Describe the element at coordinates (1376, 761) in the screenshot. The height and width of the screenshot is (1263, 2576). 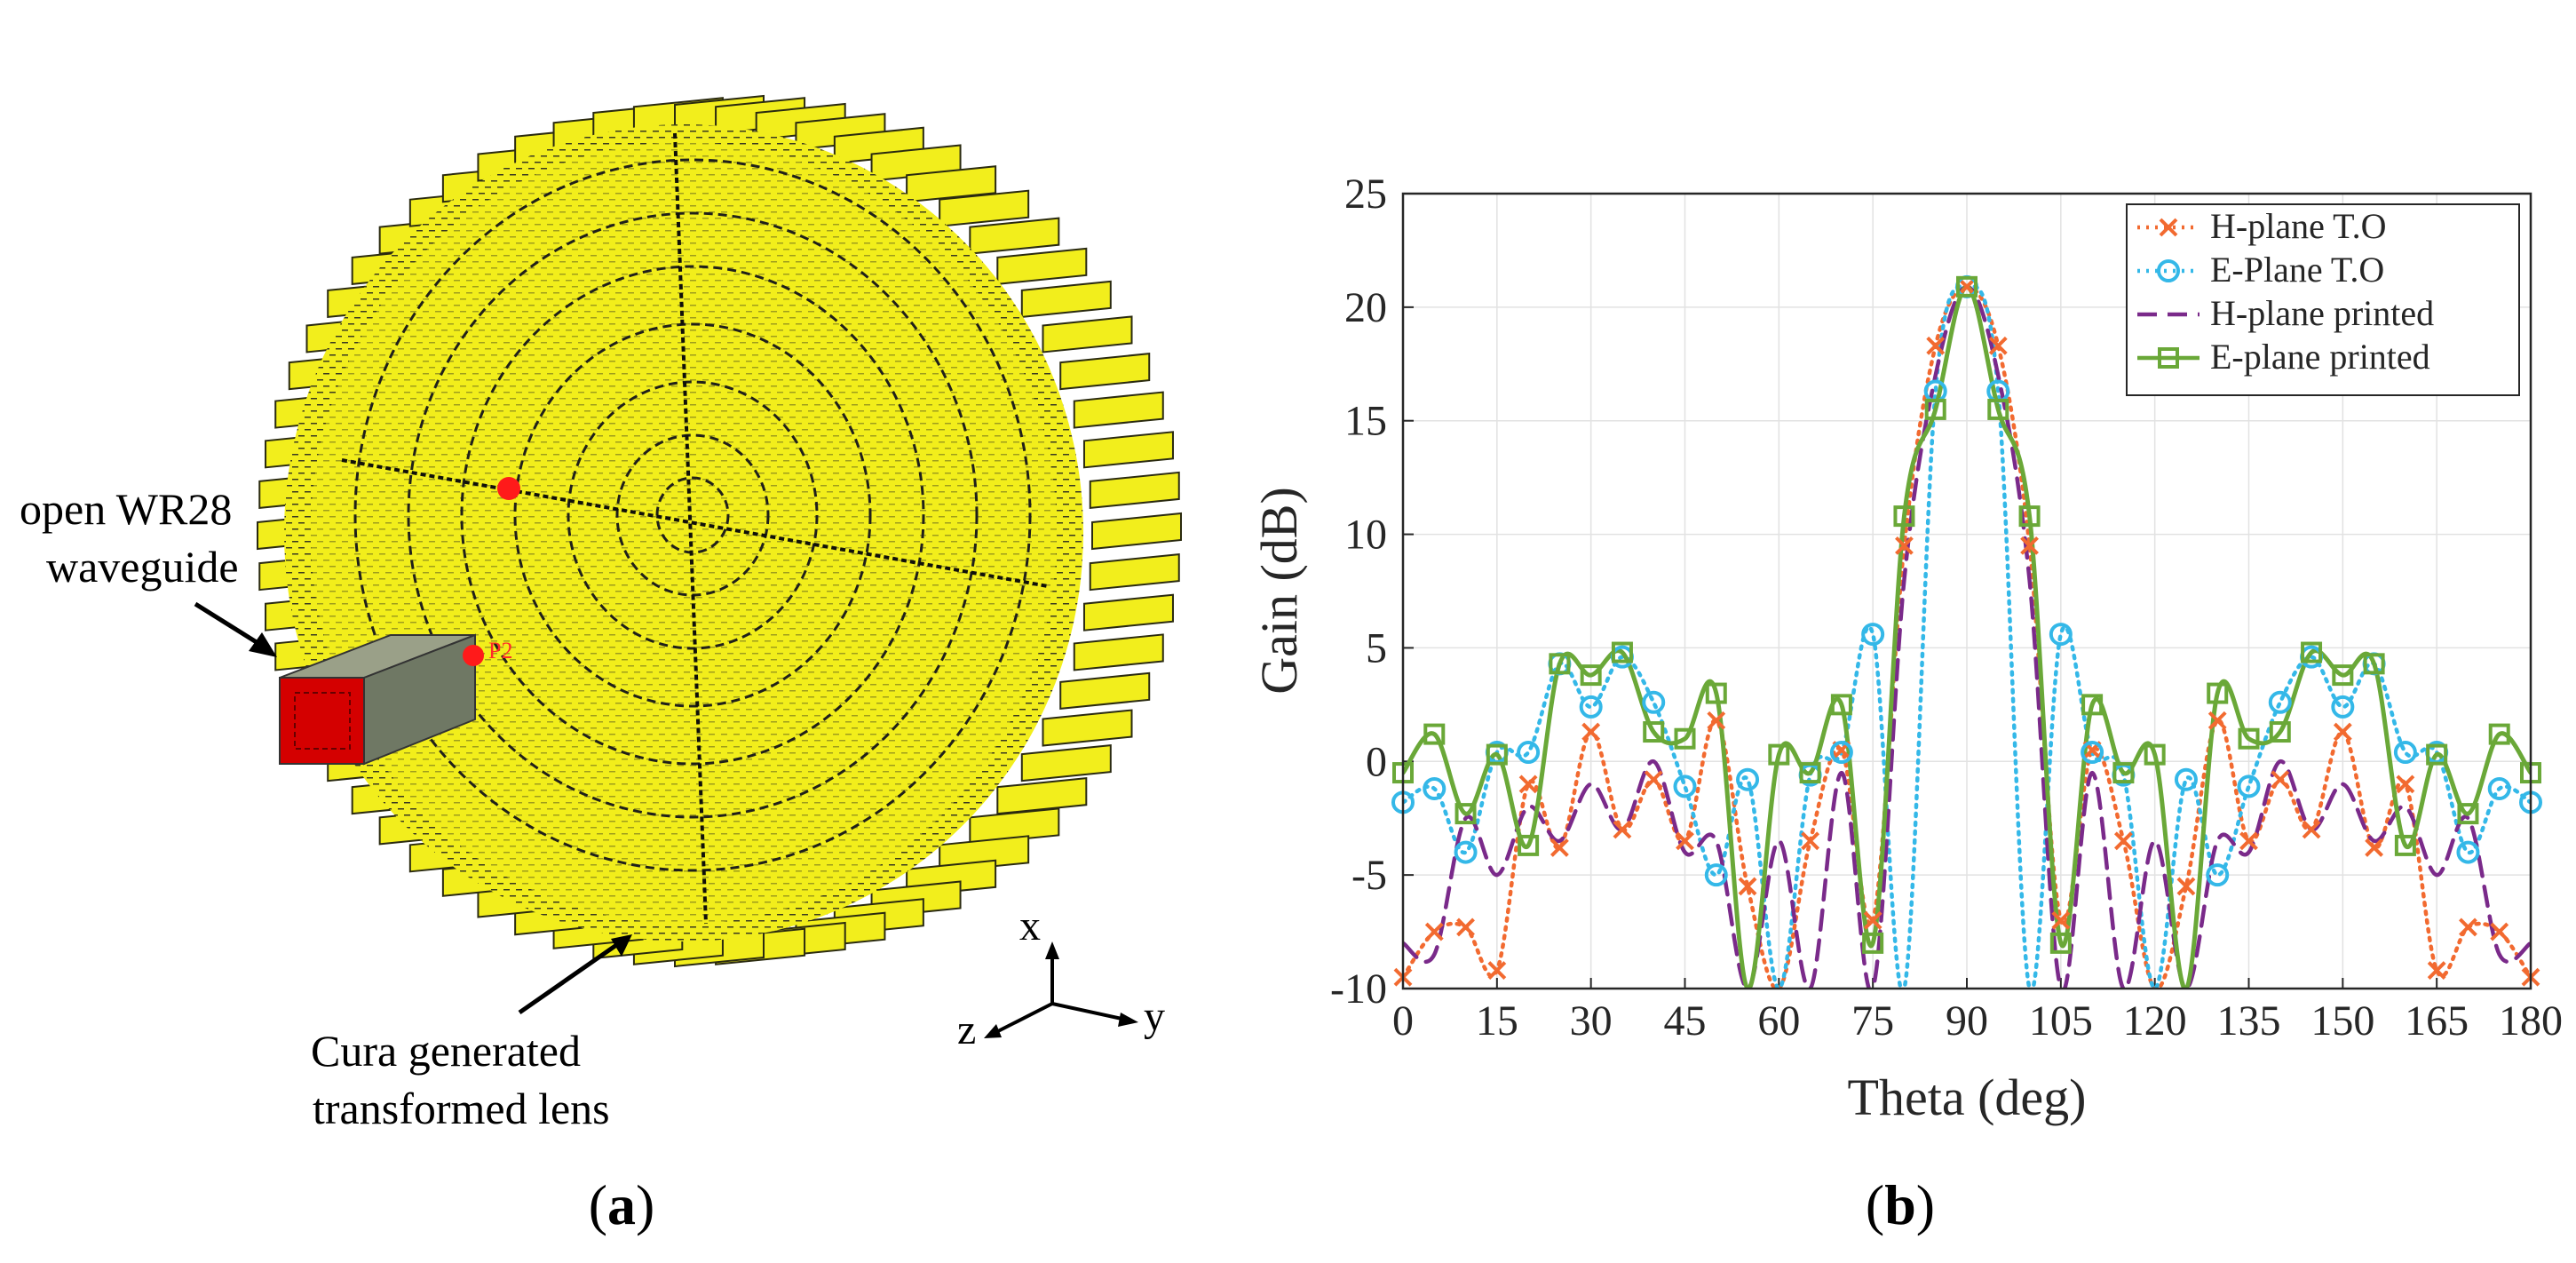
I see `y-tick-label: 0` at that location.